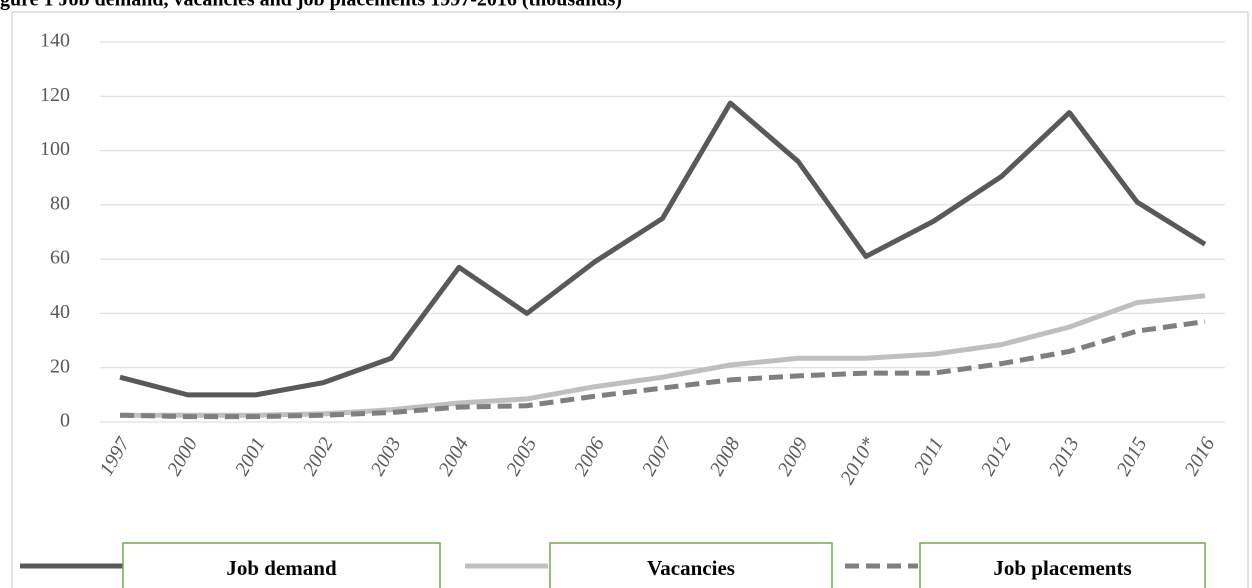 The height and width of the screenshot is (588, 1252). I want to click on y-tick-label: 140, so click(55, 41).